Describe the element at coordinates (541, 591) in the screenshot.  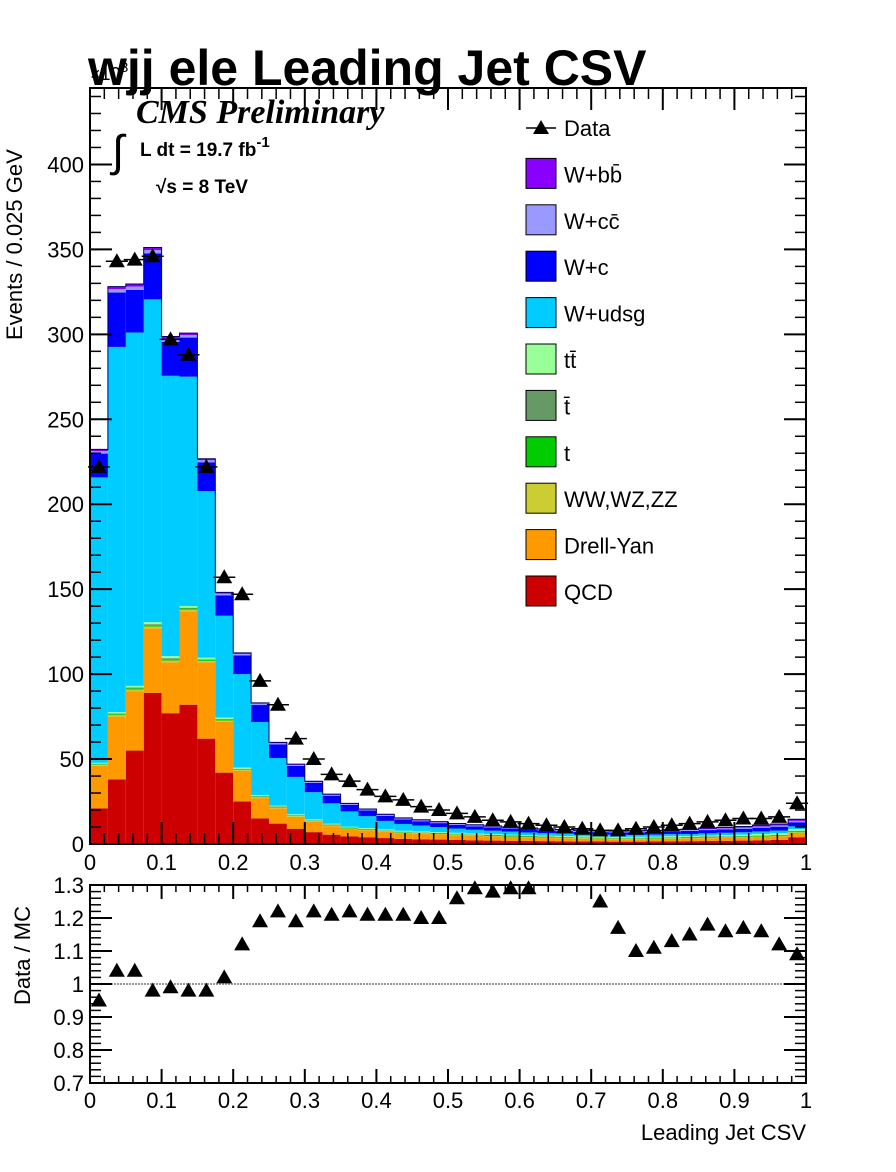
I see `legend-swatch-qcd` at that location.